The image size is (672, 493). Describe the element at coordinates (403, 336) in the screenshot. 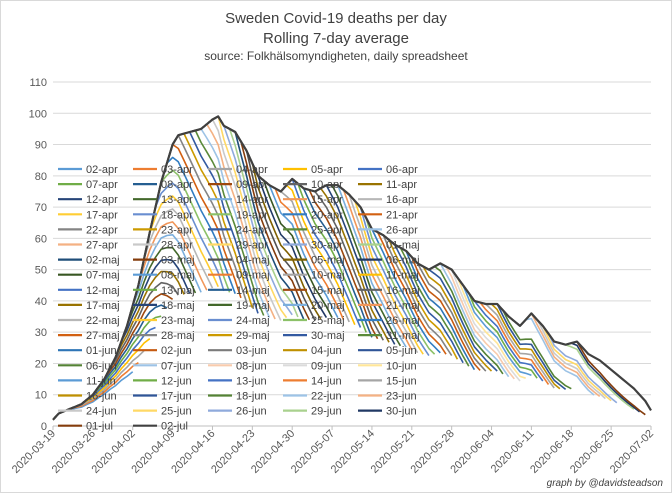

I see `legend-label: 31-maj` at that location.